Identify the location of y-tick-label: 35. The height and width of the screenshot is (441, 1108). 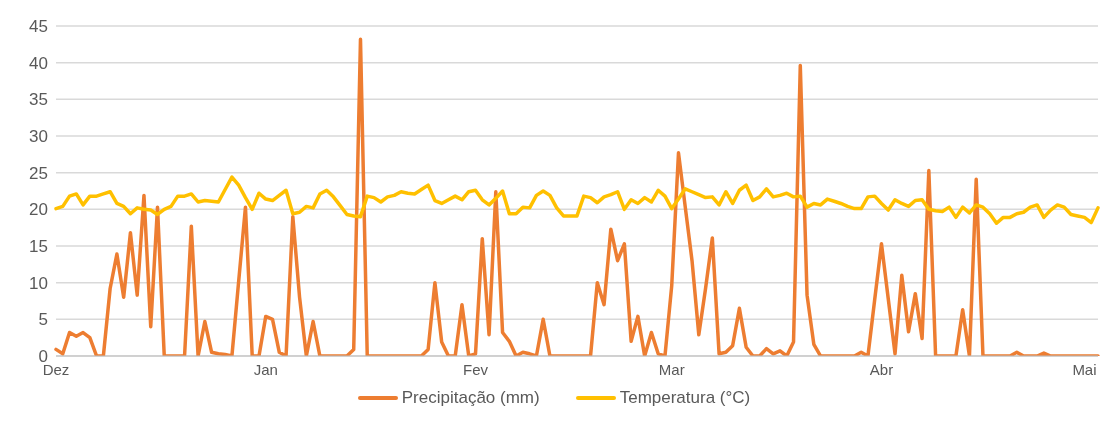
(38, 100).